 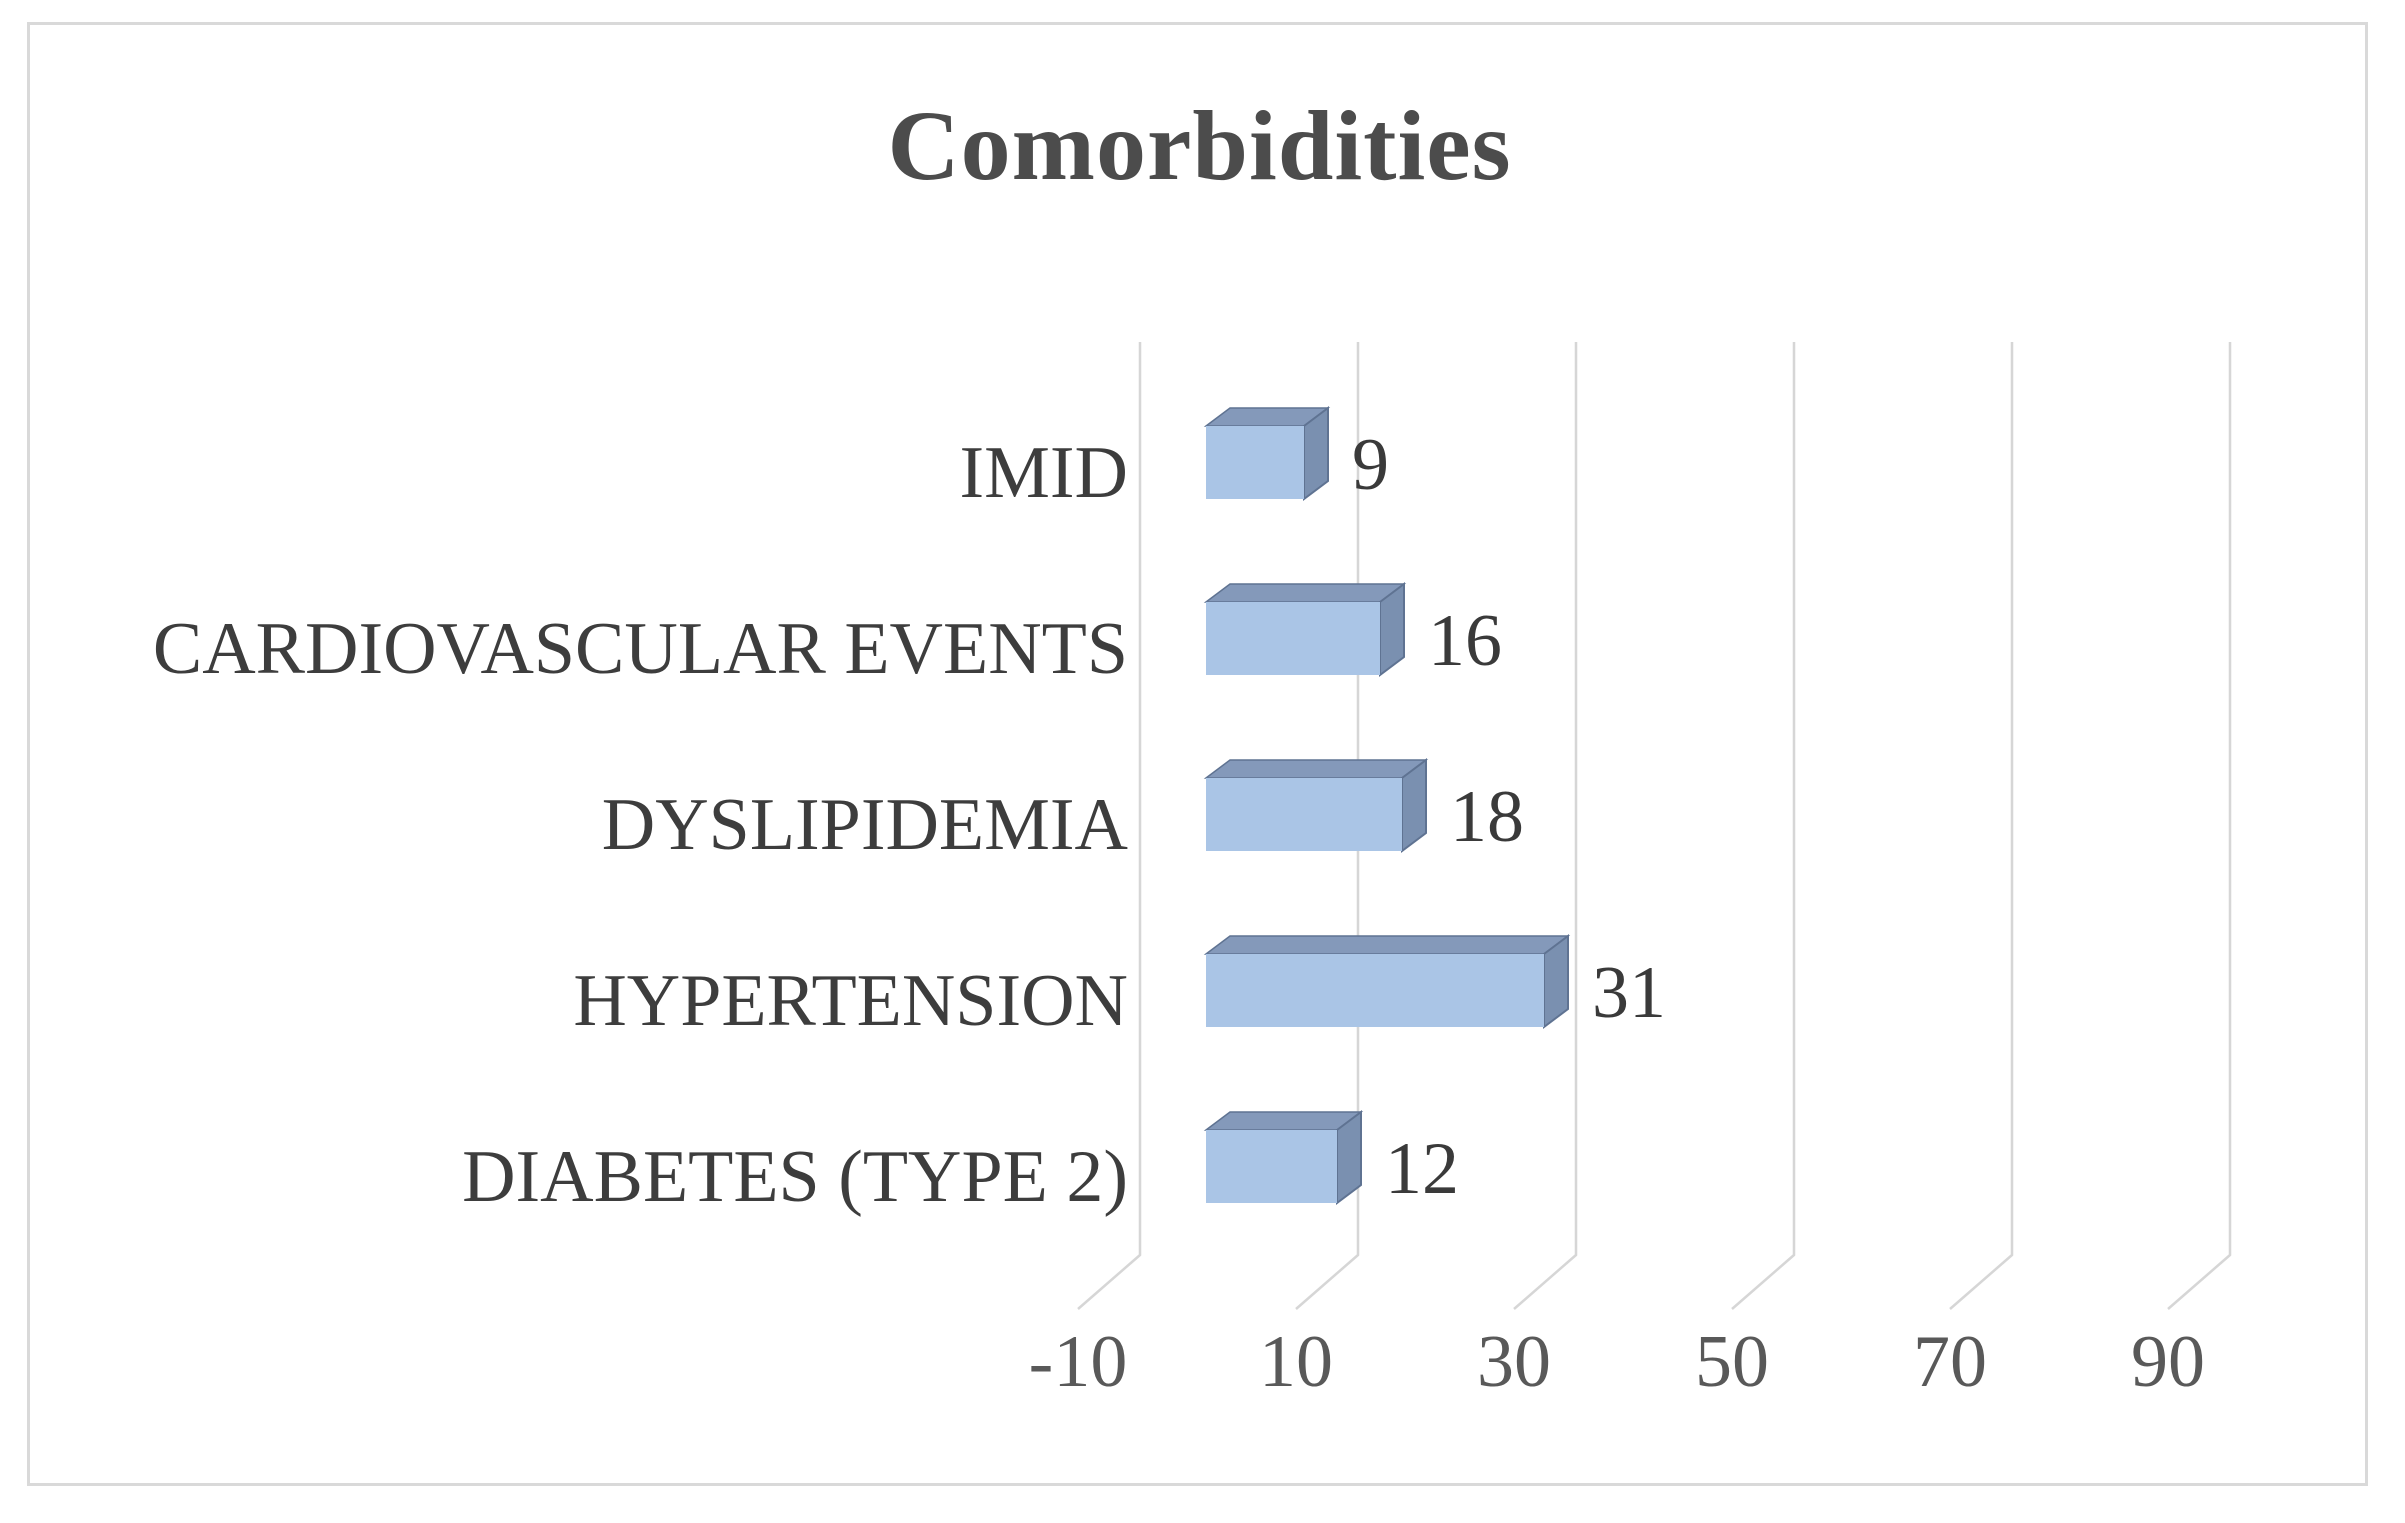 I want to click on category-label: DYSLIPIDEMIA, so click(x=864, y=825).